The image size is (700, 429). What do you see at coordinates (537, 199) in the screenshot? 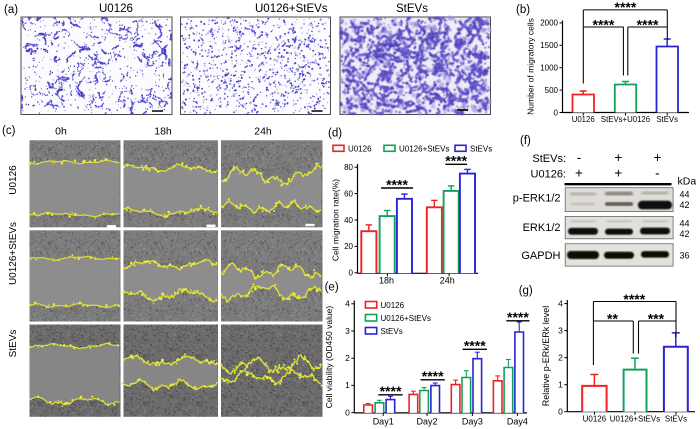
I see `svg-text: p-ERK1/2` at bounding box center [537, 199].